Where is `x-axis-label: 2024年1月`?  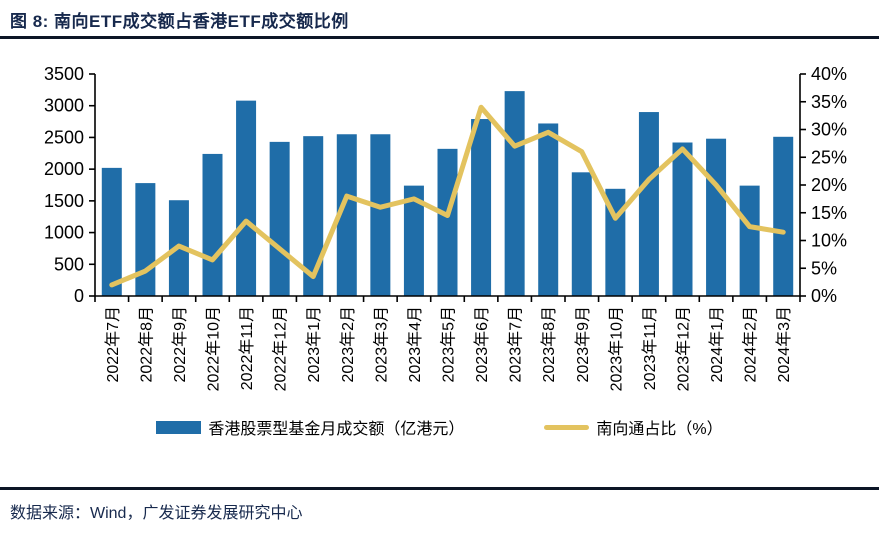 x-axis-label: 2024年1月 is located at coordinates (717, 344).